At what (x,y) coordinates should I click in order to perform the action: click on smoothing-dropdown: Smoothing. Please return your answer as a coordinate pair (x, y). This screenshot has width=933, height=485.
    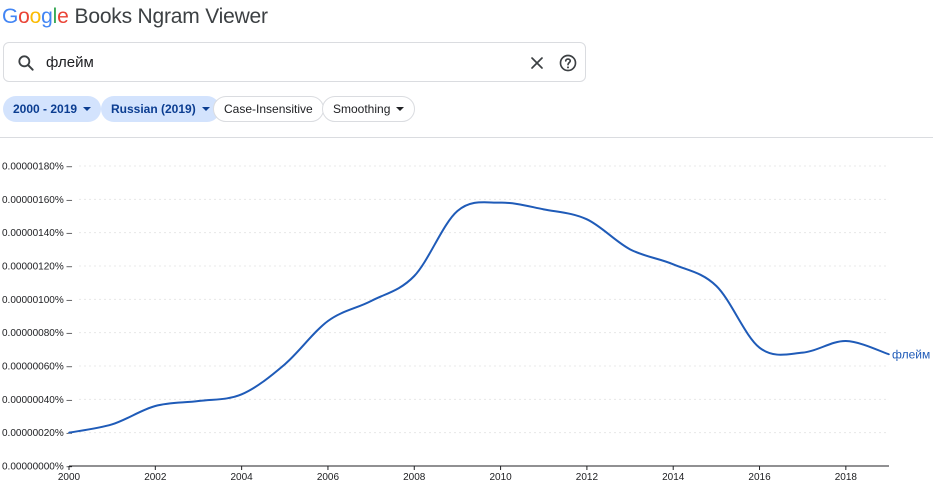
    Looking at the image, I should click on (369, 109).